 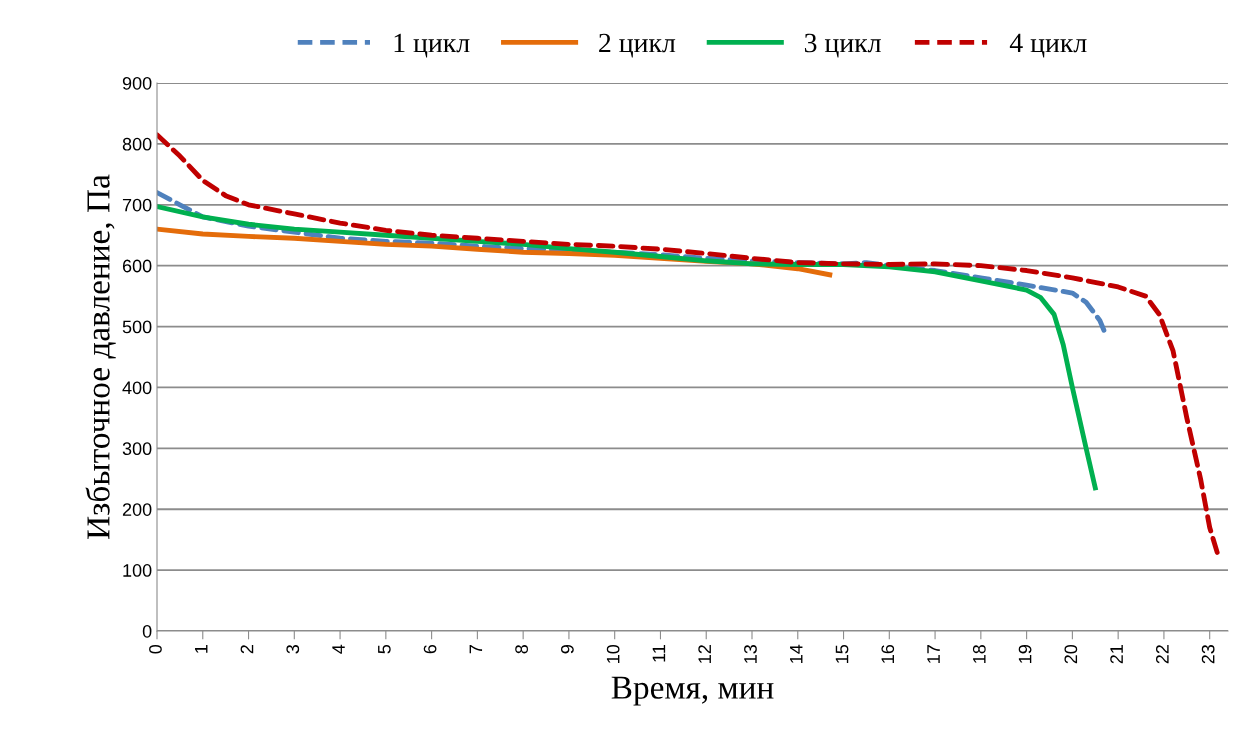 What do you see at coordinates (432, 45) in the screenshot?
I see `legend-label: 1 цикл` at bounding box center [432, 45].